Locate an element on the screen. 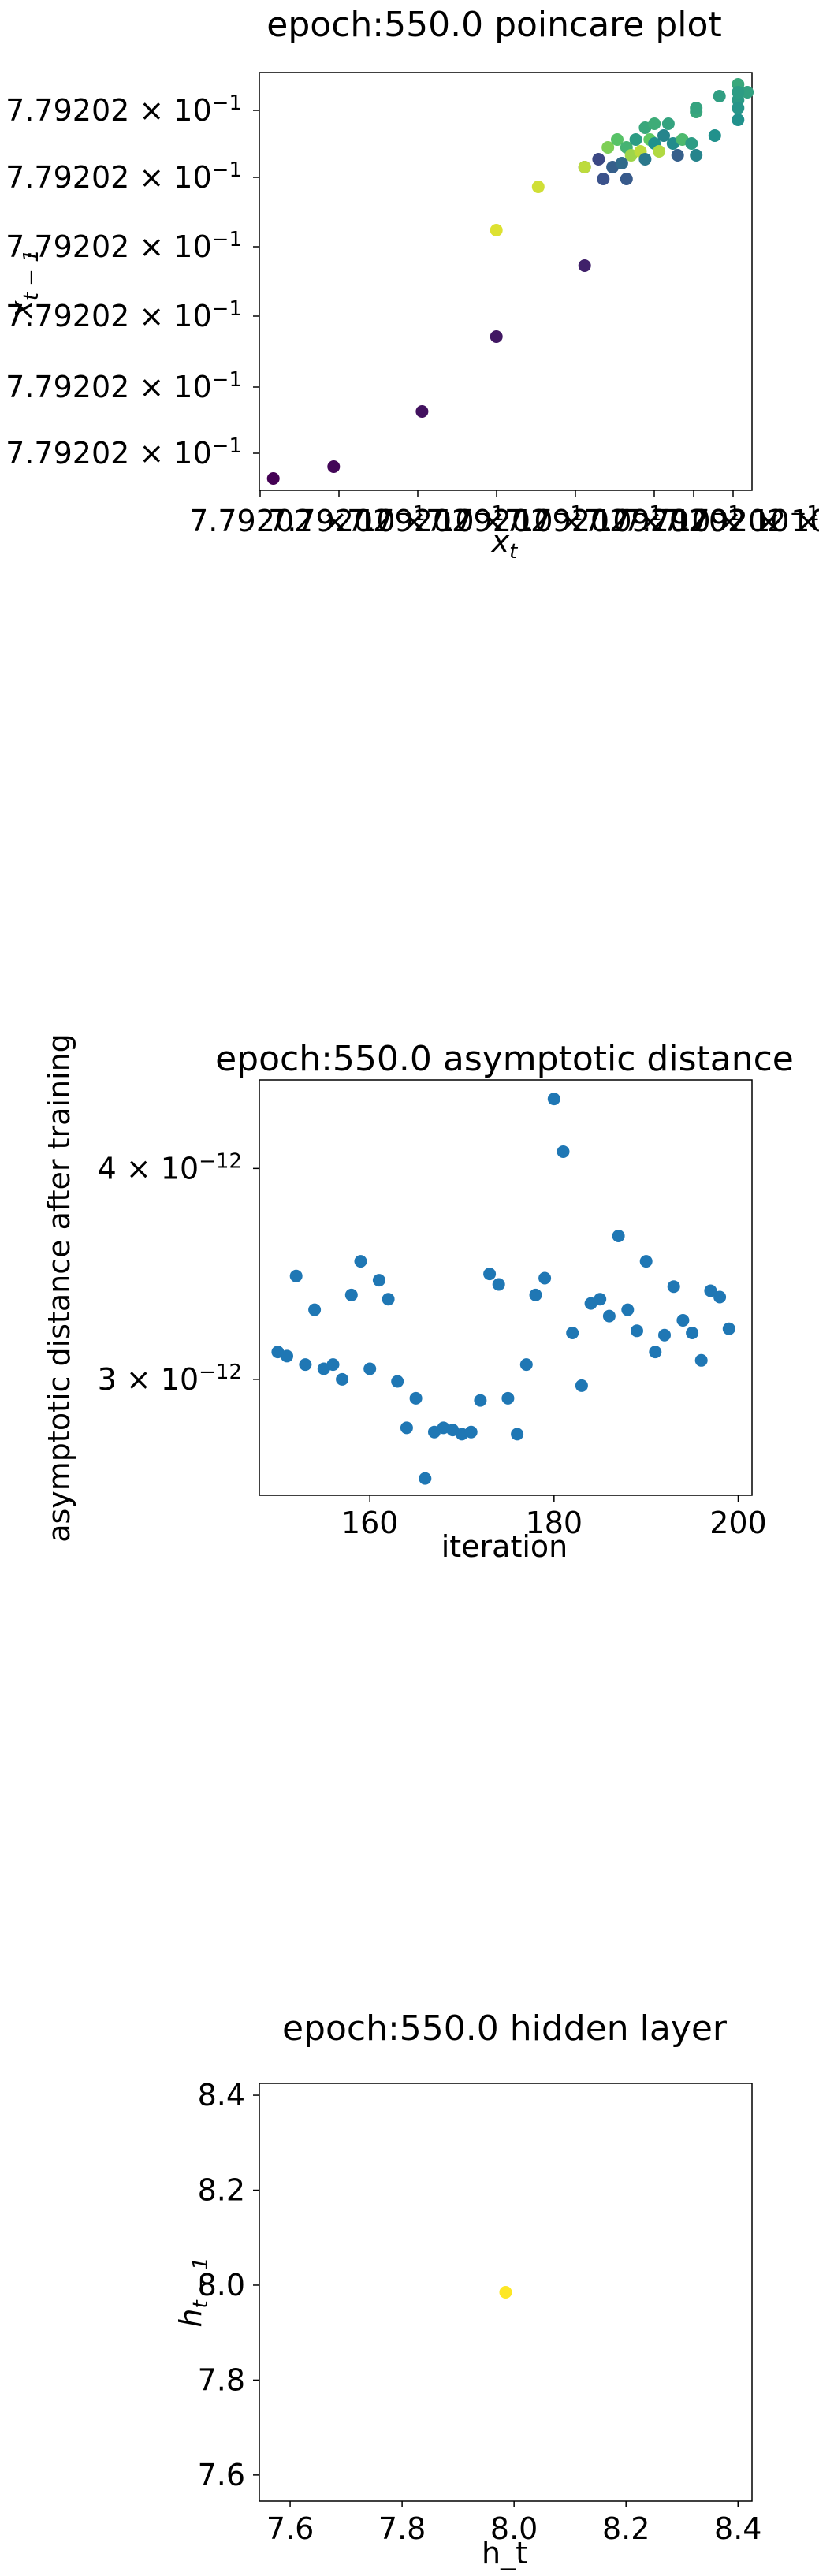  hidden-xtick-label-4: 8.4 is located at coordinates (737, 2528).